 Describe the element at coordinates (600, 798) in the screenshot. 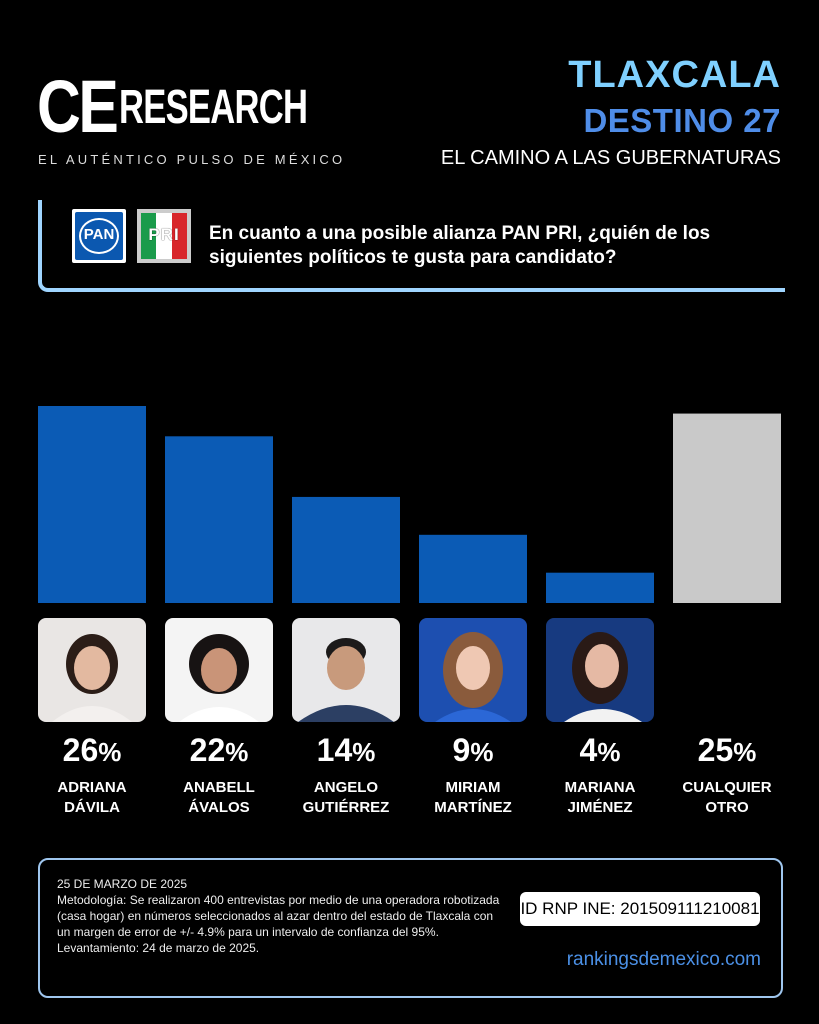

I see `name-mariana-jimenez: MARIANA JIMÉNEZ` at that location.